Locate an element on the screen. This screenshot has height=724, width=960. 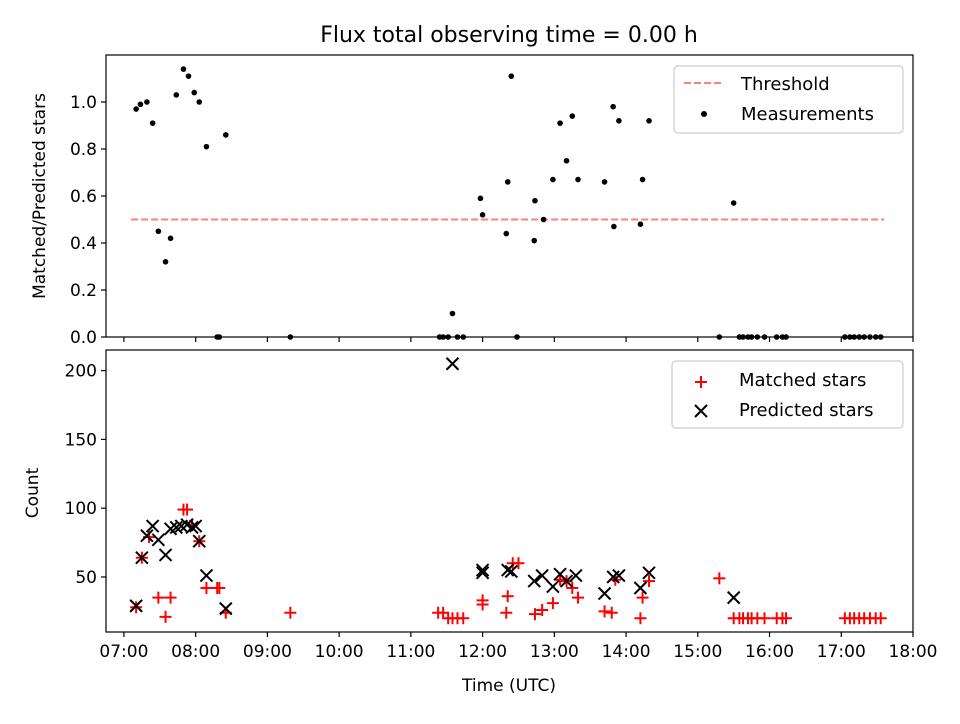
count-y-tick-label: 50 is located at coordinates (86, 578).